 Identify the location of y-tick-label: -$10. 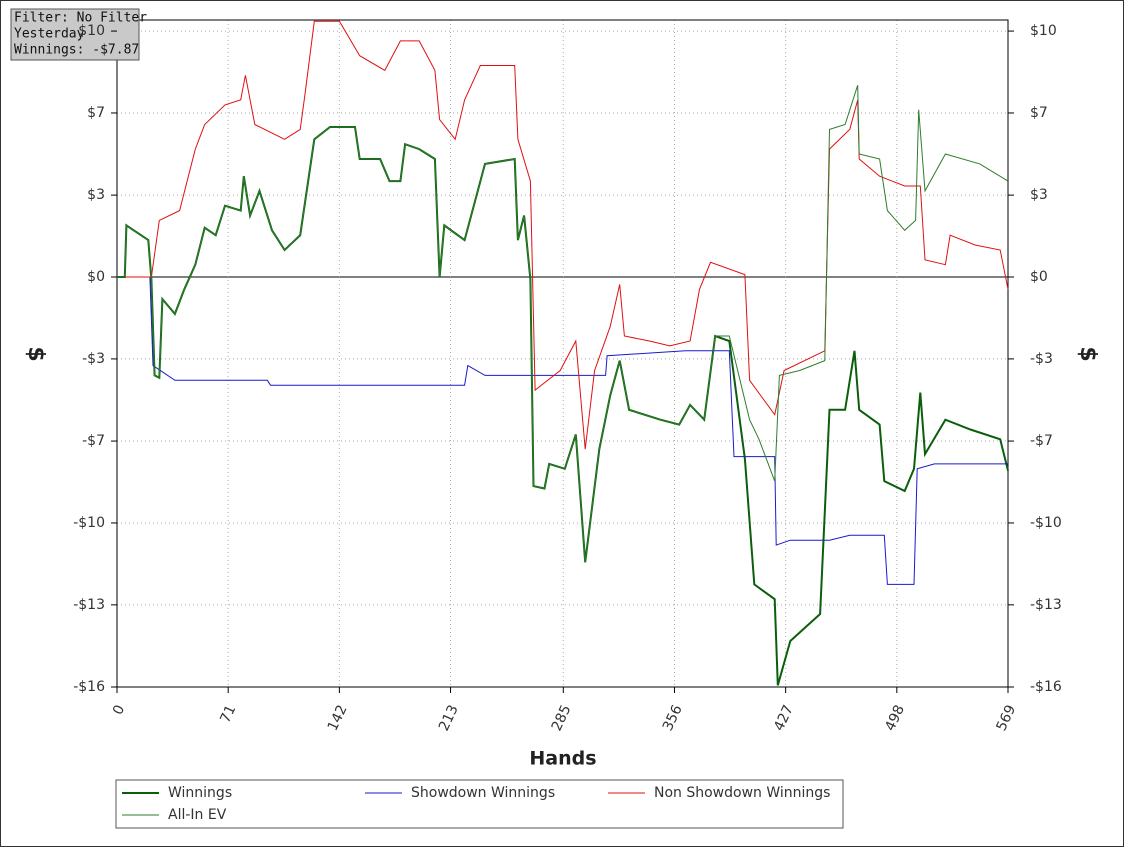
(89, 523).